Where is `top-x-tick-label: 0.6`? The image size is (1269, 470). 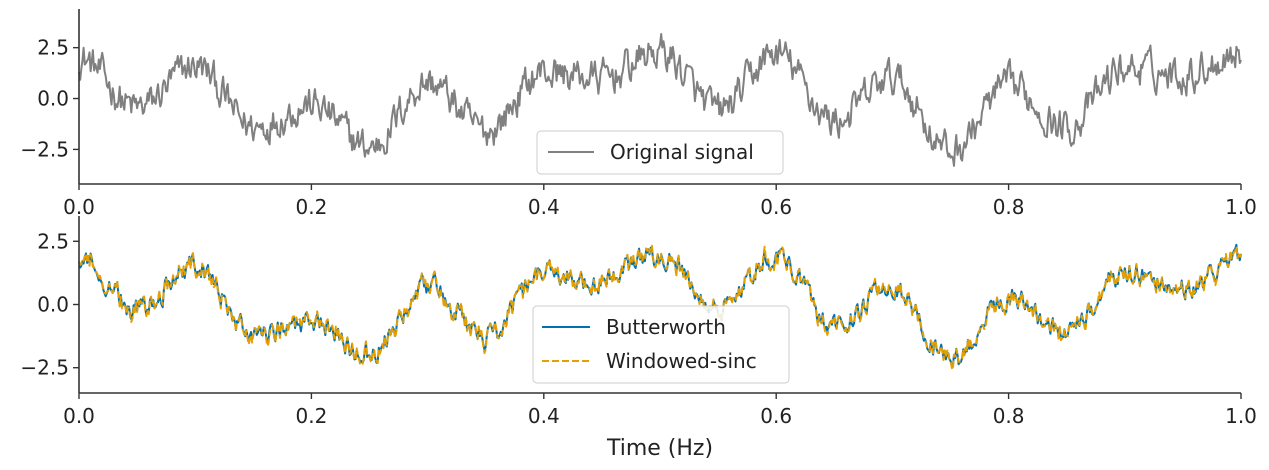
top-x-tick-label: 0.6 is located at coordinates (776, 207).